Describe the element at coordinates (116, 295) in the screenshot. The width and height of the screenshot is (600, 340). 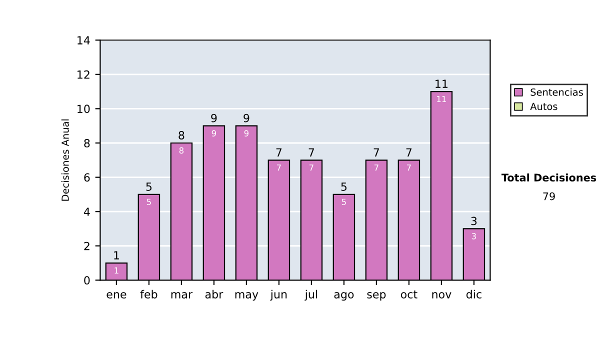
I see `x-tick-label: ene` at that location.